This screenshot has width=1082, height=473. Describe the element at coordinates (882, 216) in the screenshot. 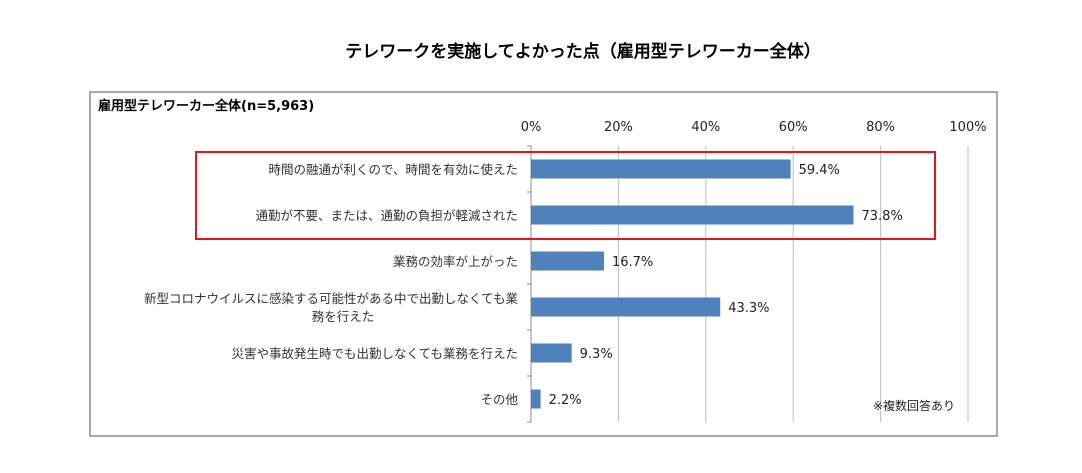

I see `data-label: 73.8%` at that location.